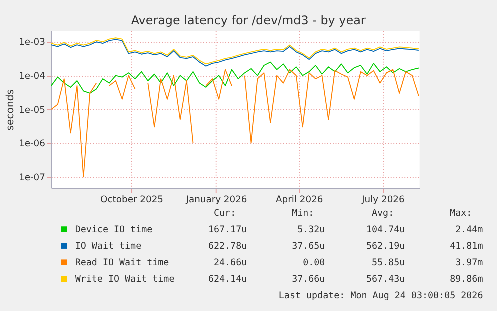 The image size is (497, 311). Describe the element at coordinates (225, 213) in the screenshot. I see `text: Cur:` at that location.